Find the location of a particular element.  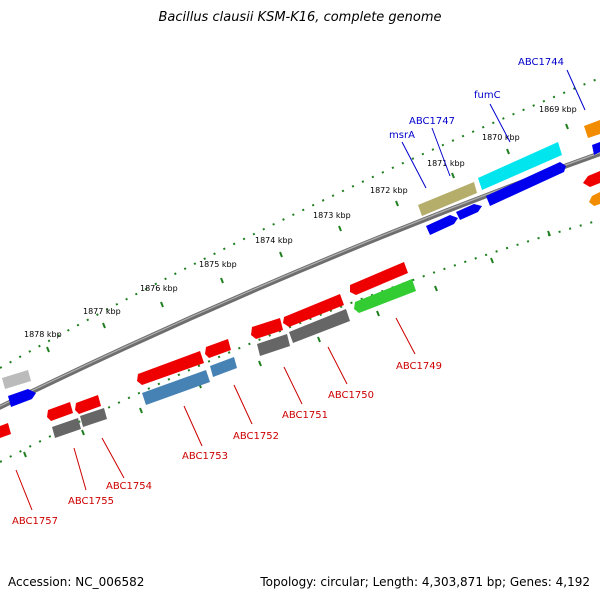

gene-label: ABC1749 is located at coordinates (419, 366).